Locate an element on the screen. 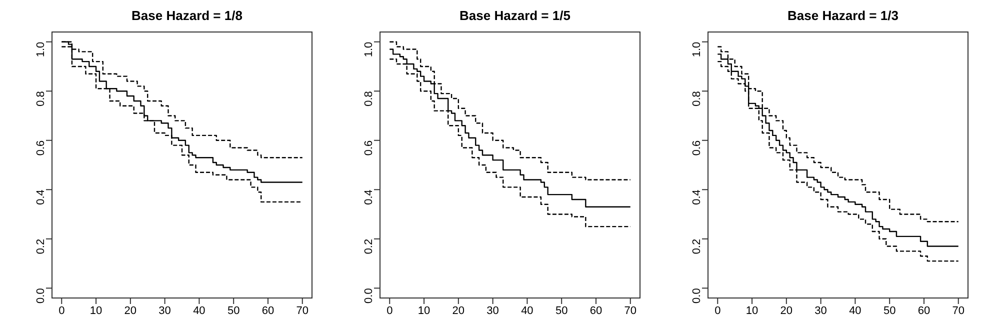 The width and height of the screenshot is (1000, 334). chart-title: Base Hazard = 1/3 is located at coordinates (843, 16).